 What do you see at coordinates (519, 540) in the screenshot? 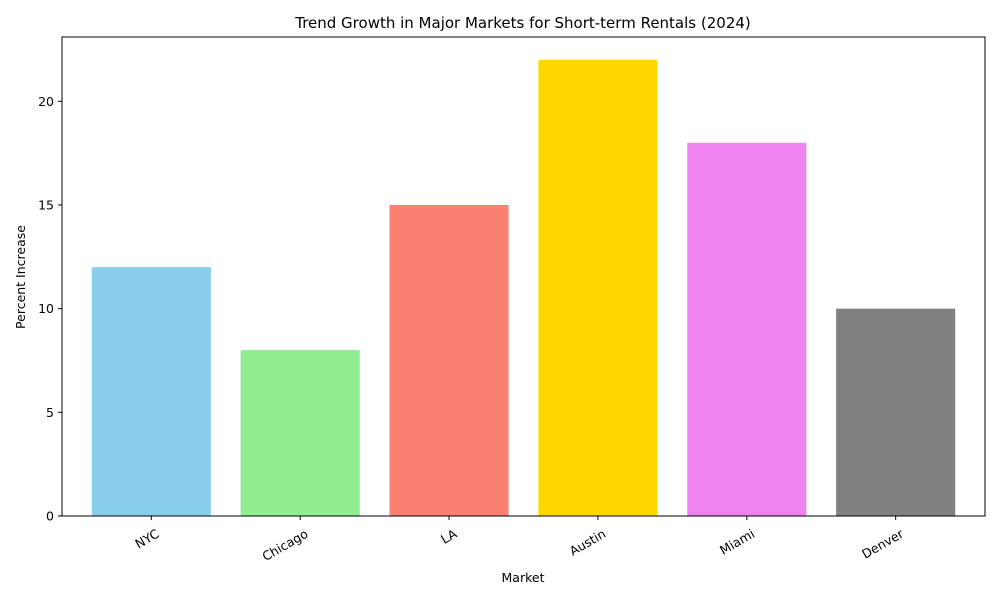
I see `x-axis: NYC Chicago LA Austin Miami Denver` at bounding box center [519, 540].